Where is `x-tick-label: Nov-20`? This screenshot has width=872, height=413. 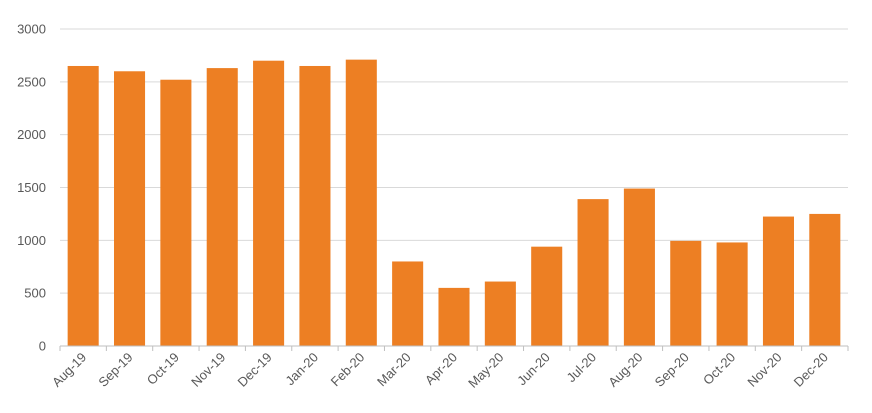
x-tick-label: Nov-20 is located at coordinates (764, 370).